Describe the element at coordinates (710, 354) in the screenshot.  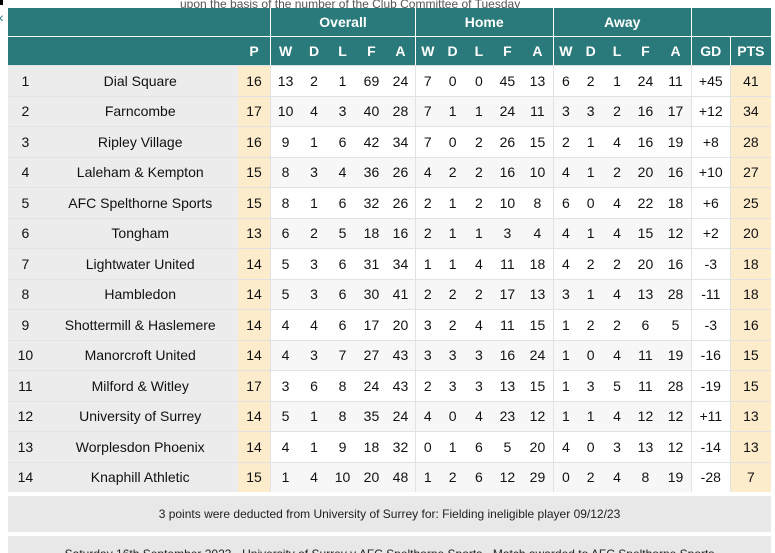
I see `goal-difference-cell: -16` at that location.